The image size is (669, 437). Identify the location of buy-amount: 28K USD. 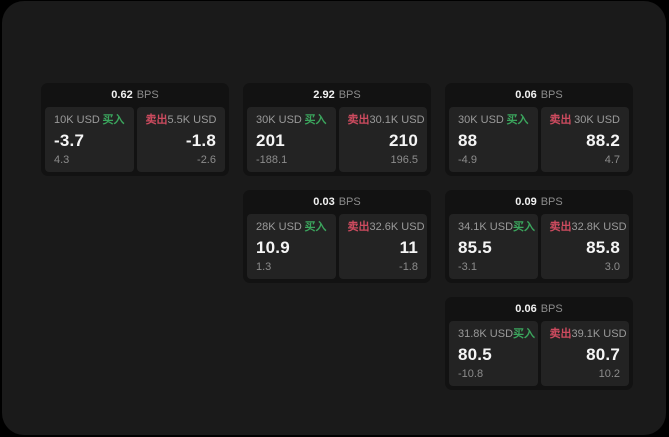
(279, 227).